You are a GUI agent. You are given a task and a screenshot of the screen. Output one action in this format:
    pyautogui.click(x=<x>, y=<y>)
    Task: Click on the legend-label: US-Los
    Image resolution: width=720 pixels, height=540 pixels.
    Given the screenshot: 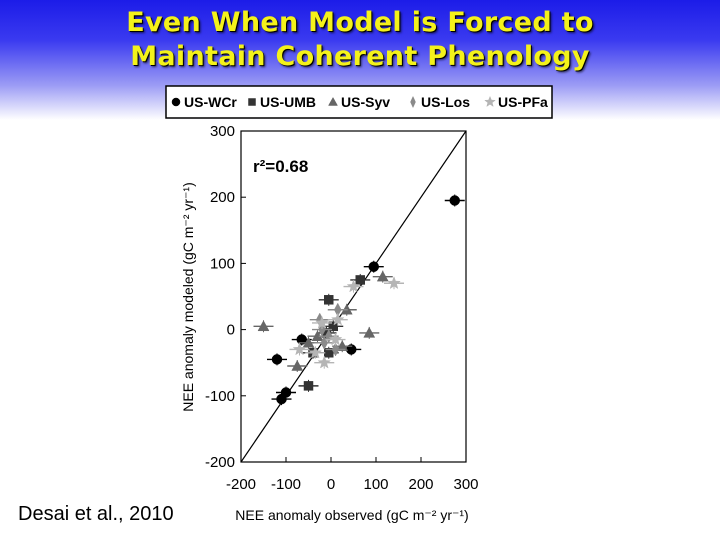 What is the action you would take?
    pyautogui.click(x=445, y=102)
    